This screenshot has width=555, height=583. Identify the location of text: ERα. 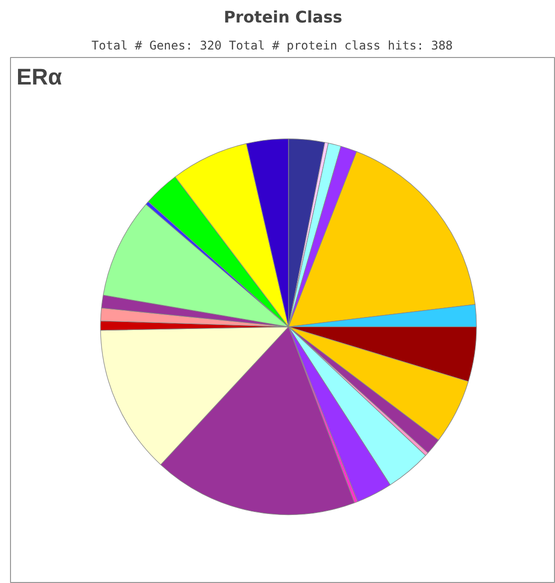
(39, 76).